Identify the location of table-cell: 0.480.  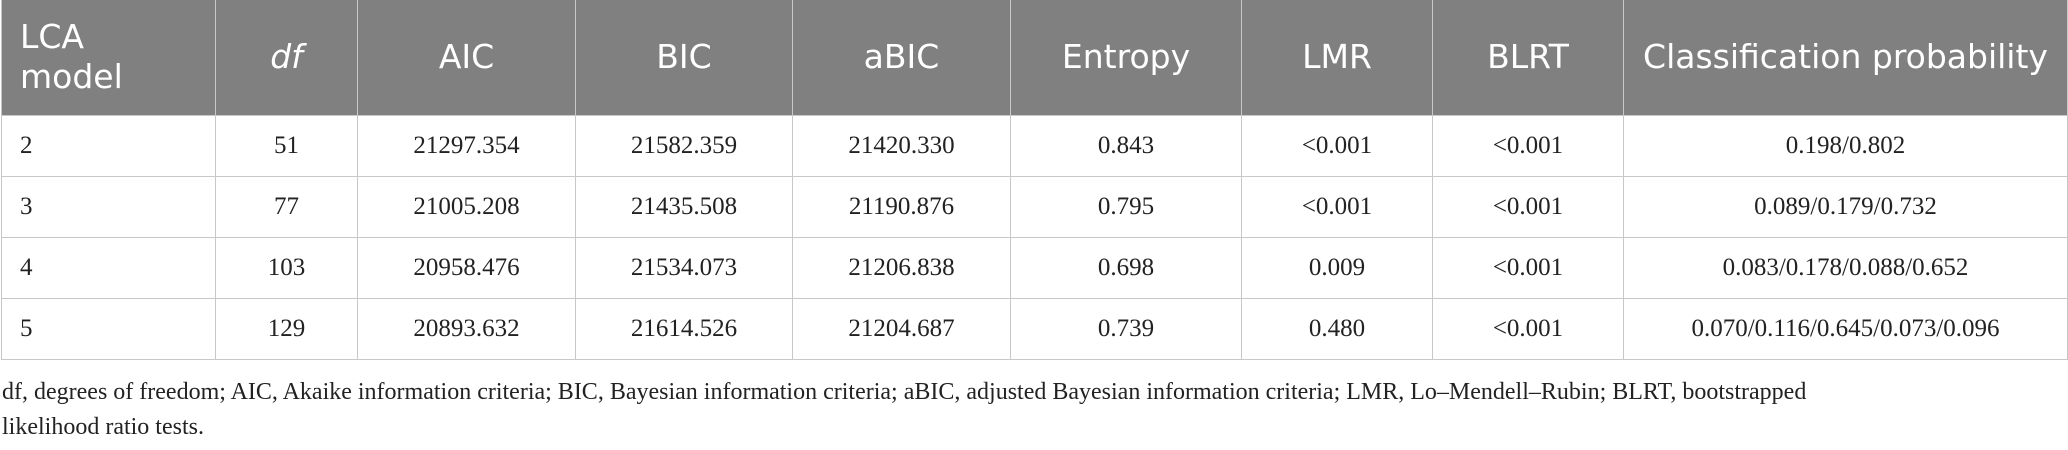
(1337, 328).